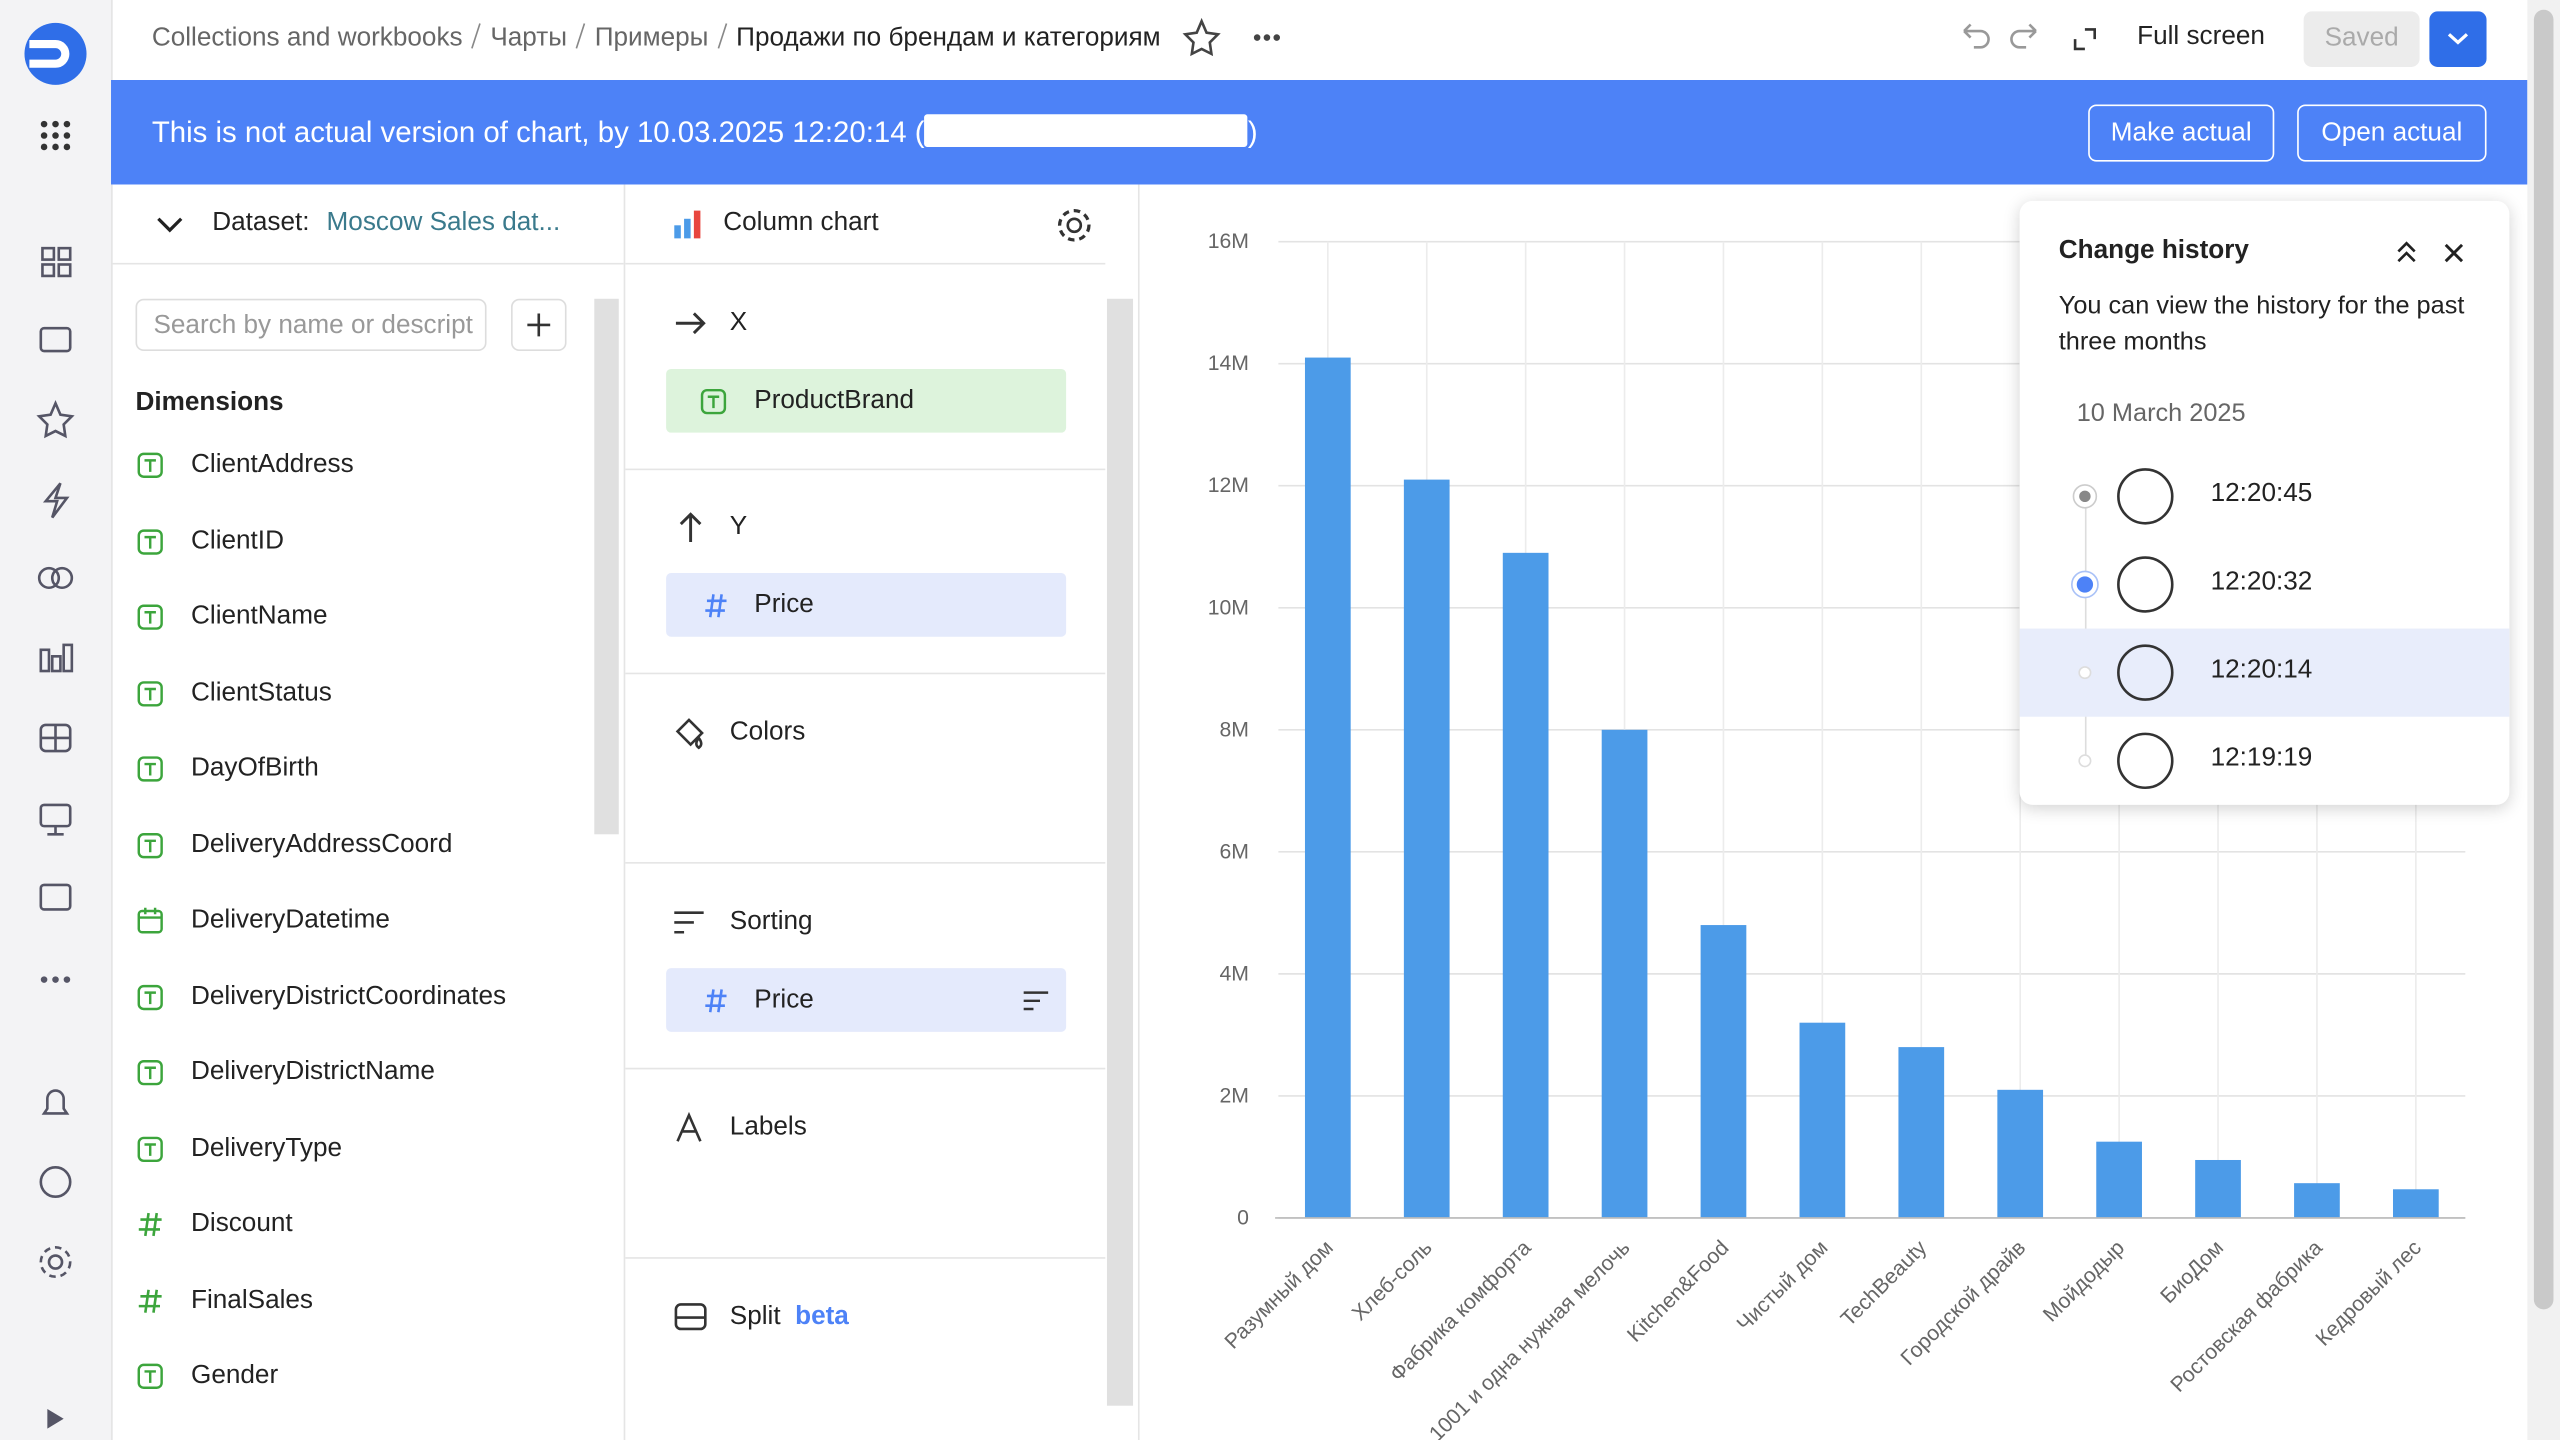 The width and height of the screenshot is (2560, 1440). Describe the element at coordinates (822, 1316) in the screenshot. I see `beta-badge: beta` at that location.